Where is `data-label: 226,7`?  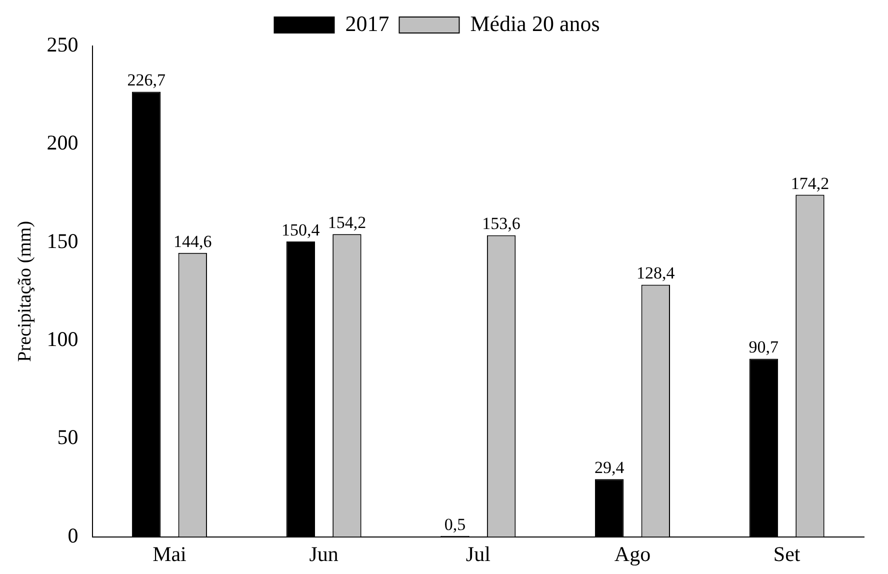 data-label: 226,7 is located at coordinates (146, 80).